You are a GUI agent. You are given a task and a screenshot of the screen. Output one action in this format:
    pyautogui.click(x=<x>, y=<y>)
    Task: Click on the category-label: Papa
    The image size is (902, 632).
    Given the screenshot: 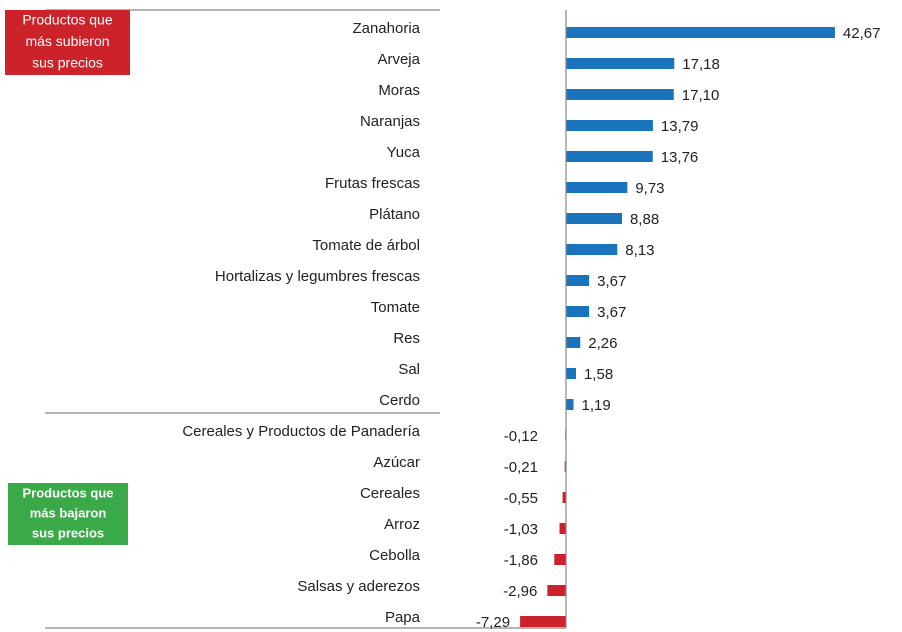 What is the action you would take?
    pyautogui.click(x=403, y=617)
    